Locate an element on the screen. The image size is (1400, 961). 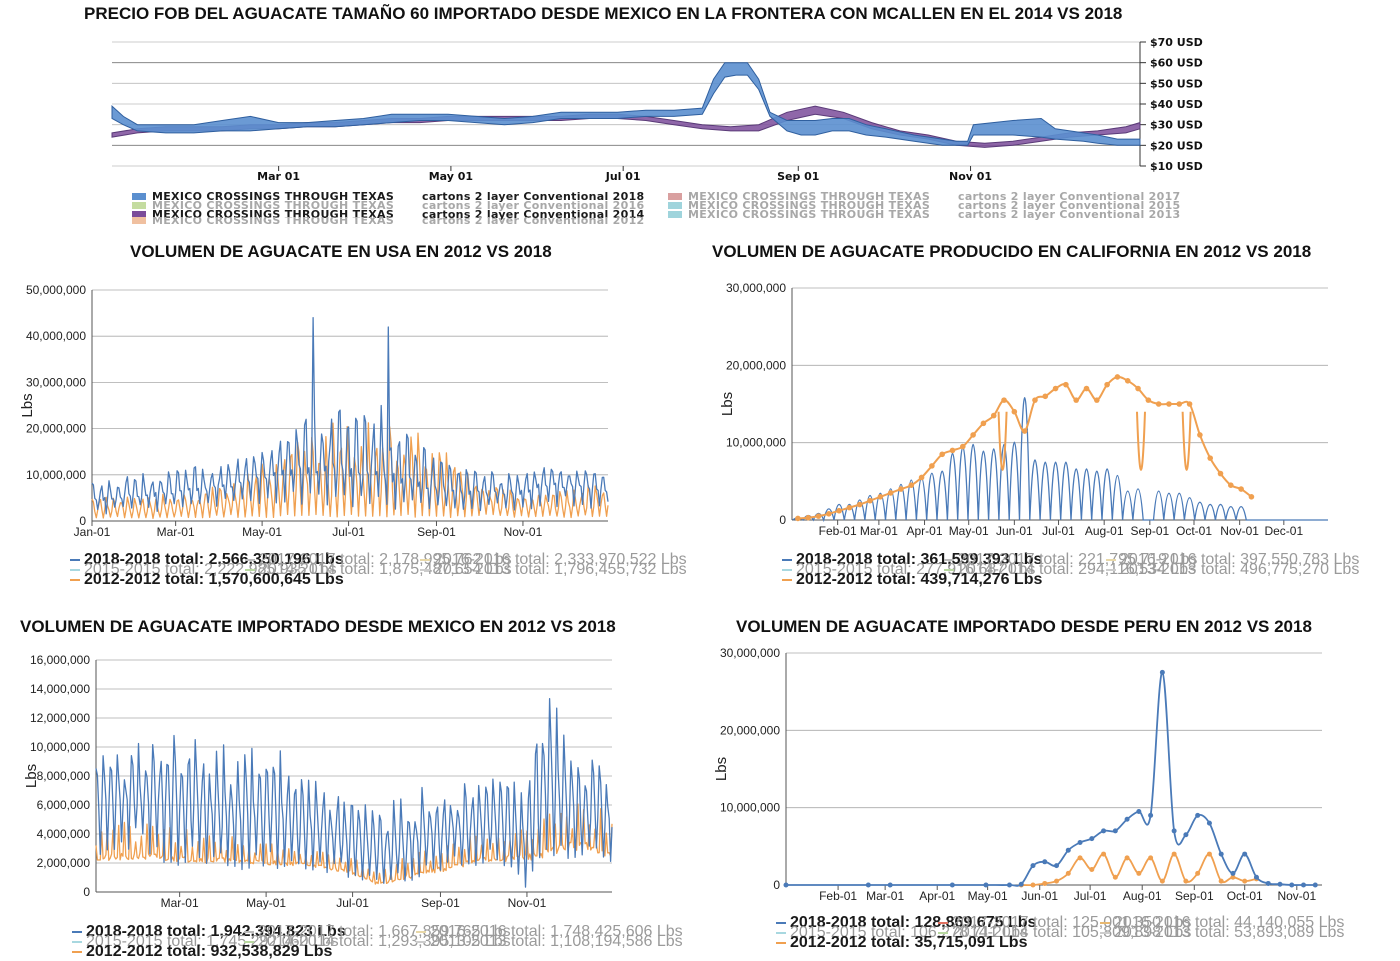
usa-legend-label: 2016-2016 total: 2,333,970,522 Lbs is located at coordinates (560, 559).